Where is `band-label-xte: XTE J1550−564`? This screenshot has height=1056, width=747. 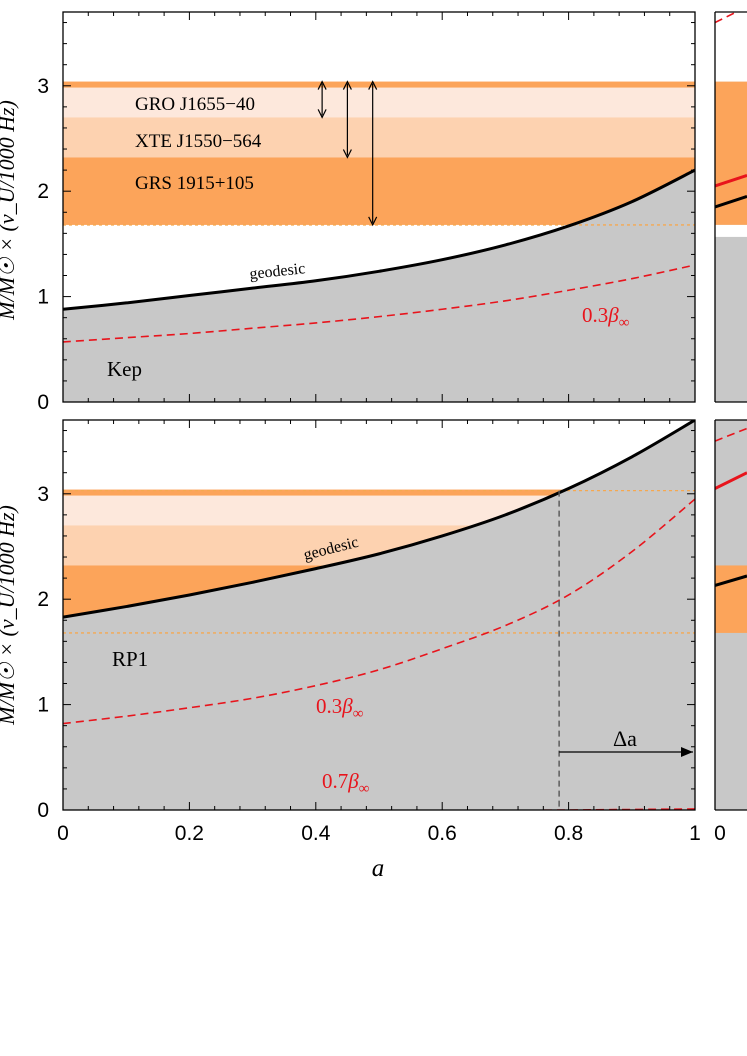
band-label-xte: XTE J1550−564 is located at coordinates (198, 141).